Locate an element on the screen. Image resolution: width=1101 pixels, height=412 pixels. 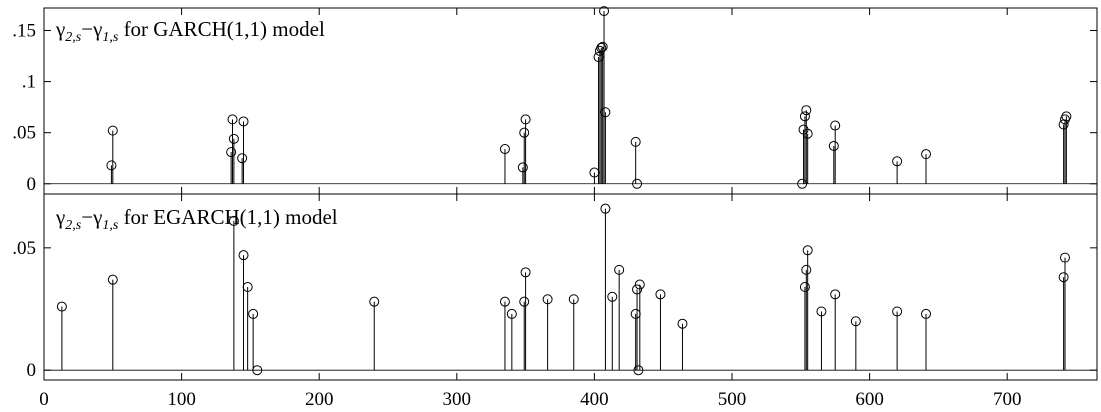
egarch-panel-title: γ2,s−γ1,s for EGARCH(1,1) model is located at coordinates (196, 219).